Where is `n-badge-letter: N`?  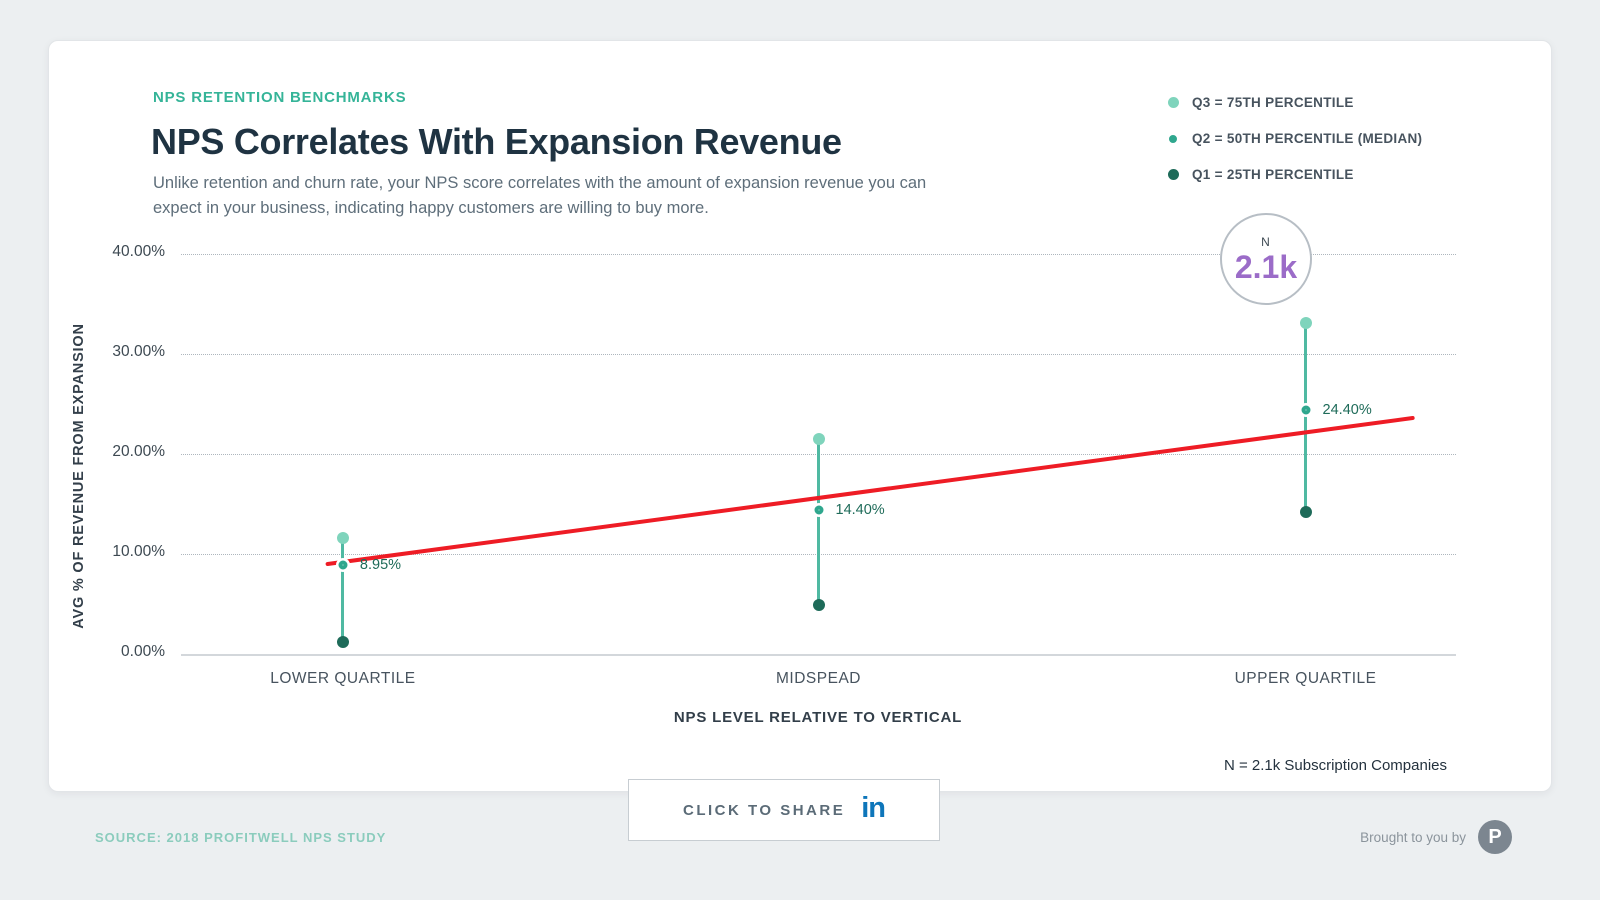 n-badge-letter: N is located at coordinates (1266, 242).